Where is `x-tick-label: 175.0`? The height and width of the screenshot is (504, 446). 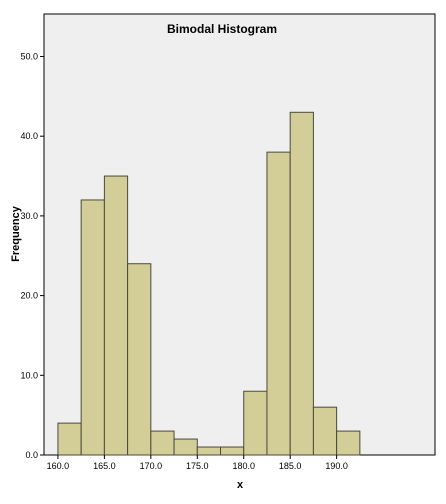 x-tick-label: 175.0 is located at coordinates (197, 466).